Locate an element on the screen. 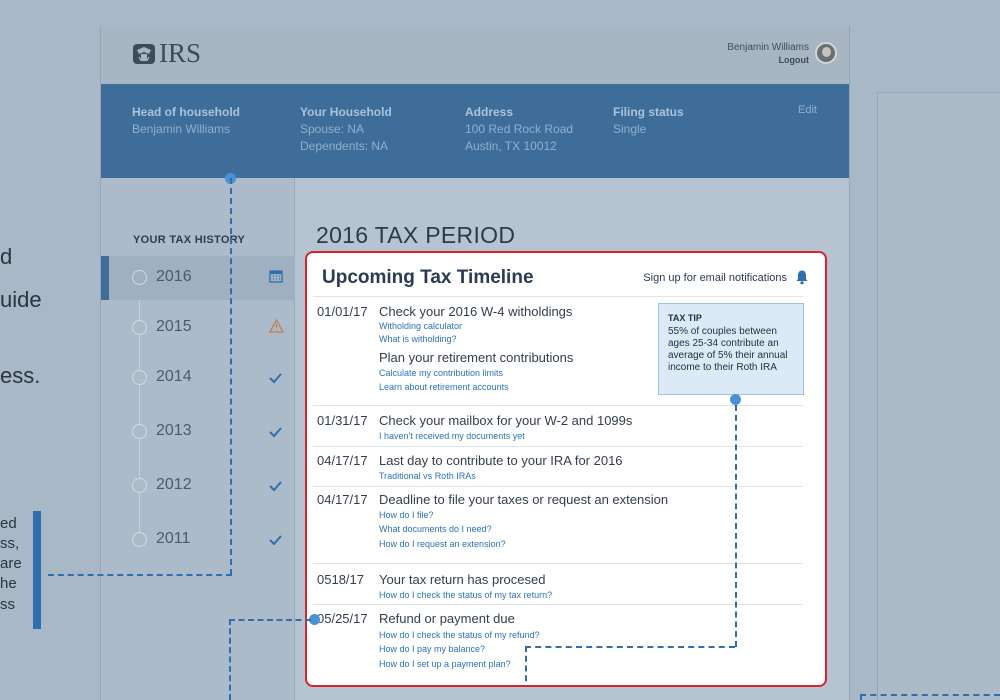 The width and height of the screenshot is (1000, 700). timeline-link: Witholding calculator is located at coordinates (421, 326).